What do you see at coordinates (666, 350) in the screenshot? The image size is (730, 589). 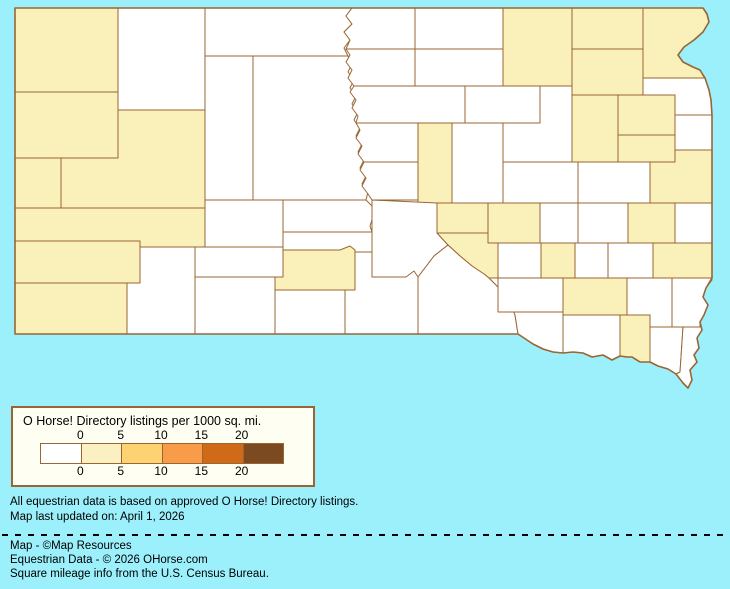 I see `county-clay` at bounding box center [666, 350].